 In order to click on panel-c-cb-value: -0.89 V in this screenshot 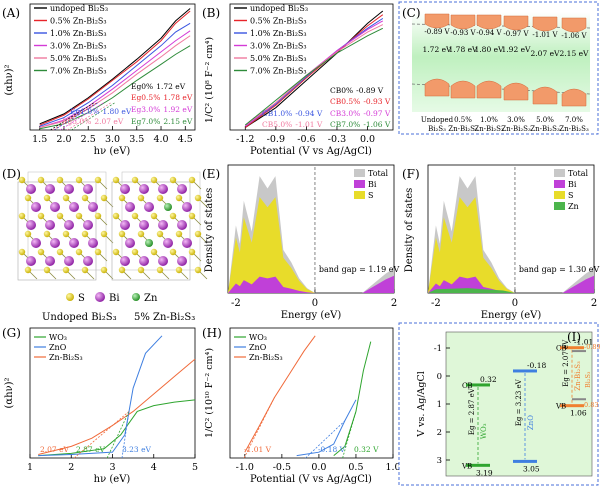, I will do `click(437, 32)`.